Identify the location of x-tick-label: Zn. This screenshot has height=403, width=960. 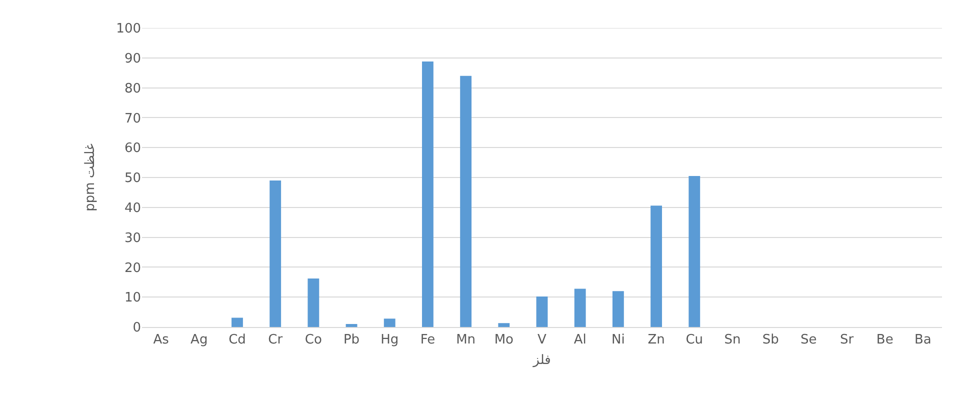
(656, 340).